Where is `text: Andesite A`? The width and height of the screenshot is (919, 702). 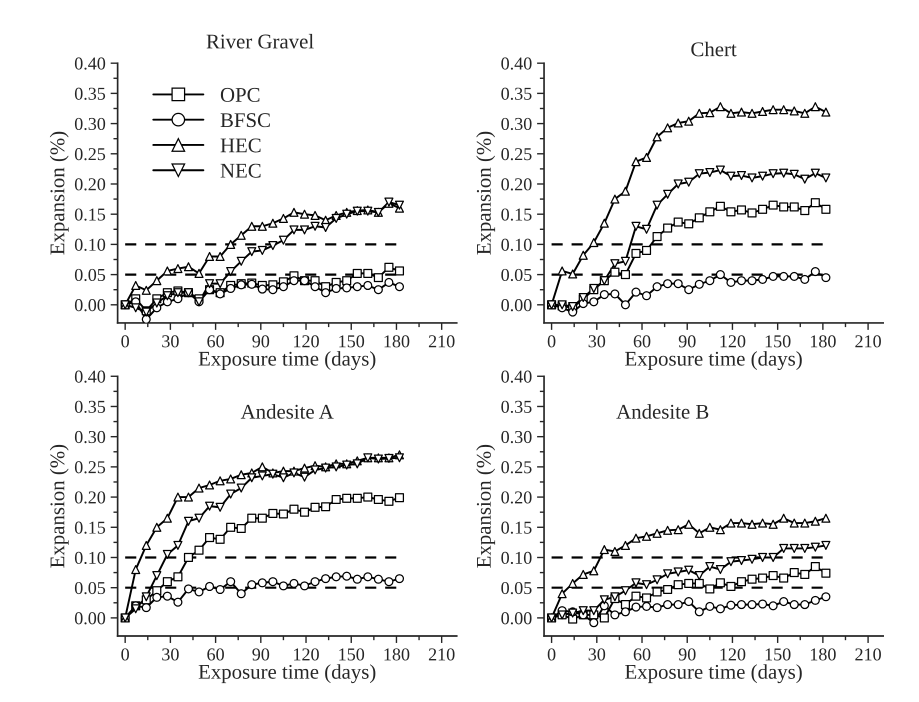 text: Andesite A is located at coordinates (287, 411).